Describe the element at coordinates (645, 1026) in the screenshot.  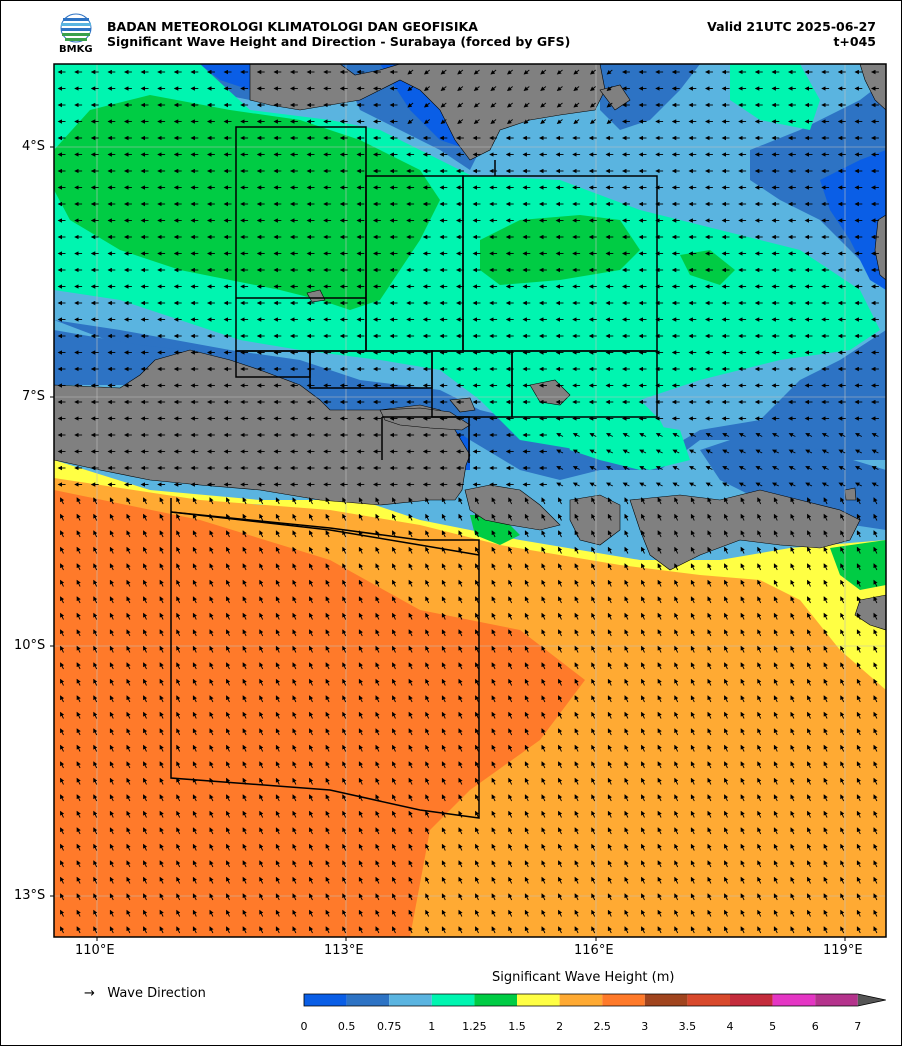
I see `colorbar-tick-label: 3` at that location.